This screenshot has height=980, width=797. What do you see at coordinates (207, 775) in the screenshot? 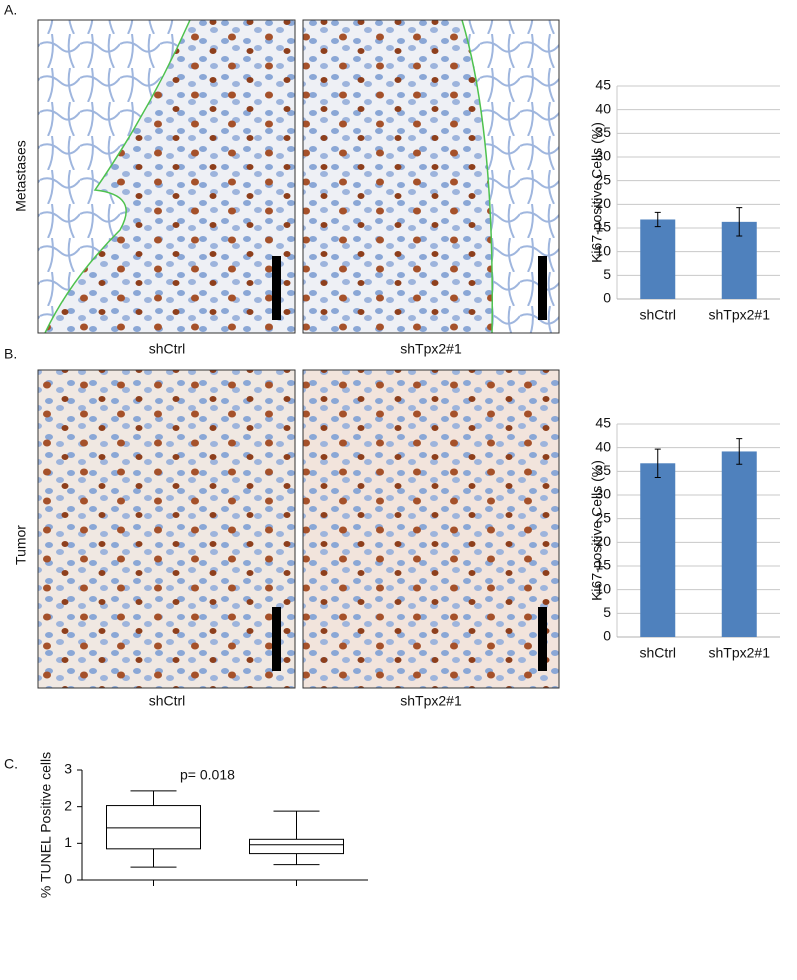
I see `annotation: p= 0.018` at bounding box center [207, 775].